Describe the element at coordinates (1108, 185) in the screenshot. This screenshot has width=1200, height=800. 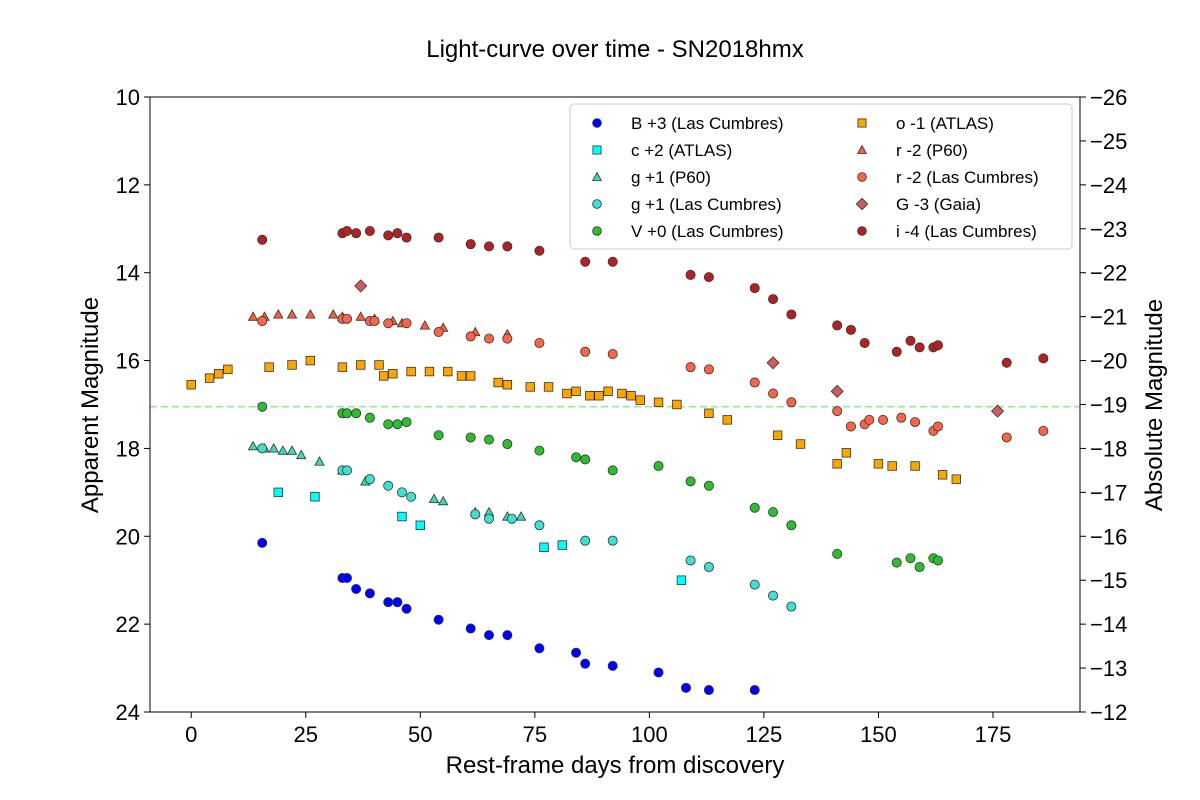
I see `y-right-tick-label: −24` at that location.